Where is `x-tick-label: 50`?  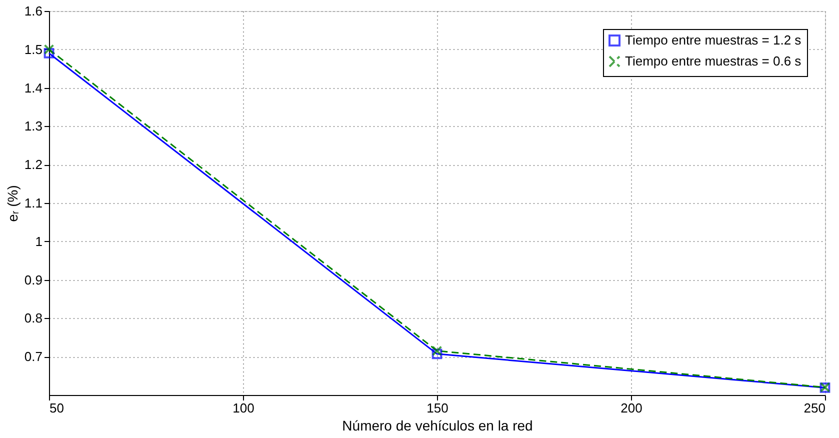 x-tick-label: 50 is located at coordinates (57, 408).